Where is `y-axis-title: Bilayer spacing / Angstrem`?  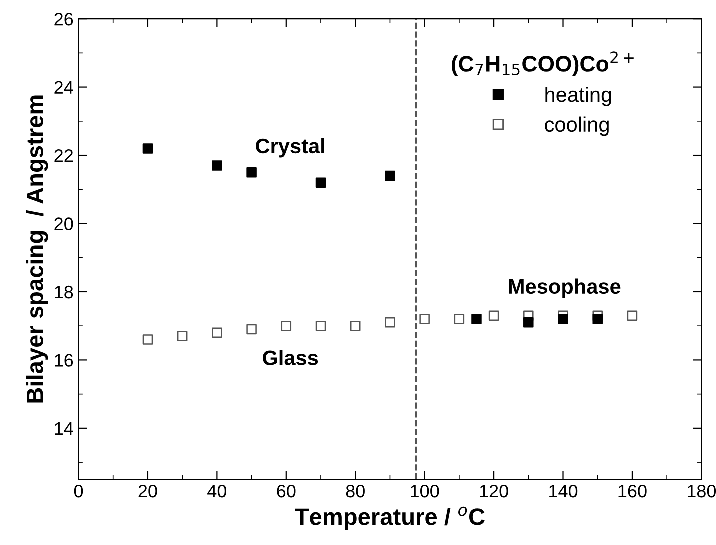
y-axis-title: Bilayer spacing / Angstrem is located at coordinates (37, 249).